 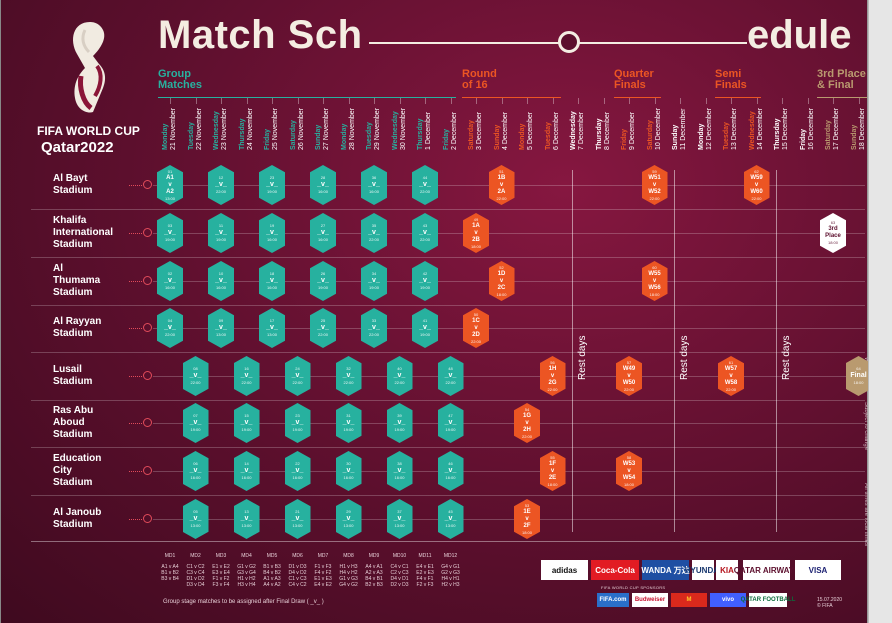 What do you see at coordinates (727, 570) in the screenshot?
I see `sponsor-logo: KIA` at bounding box center [727, 570].